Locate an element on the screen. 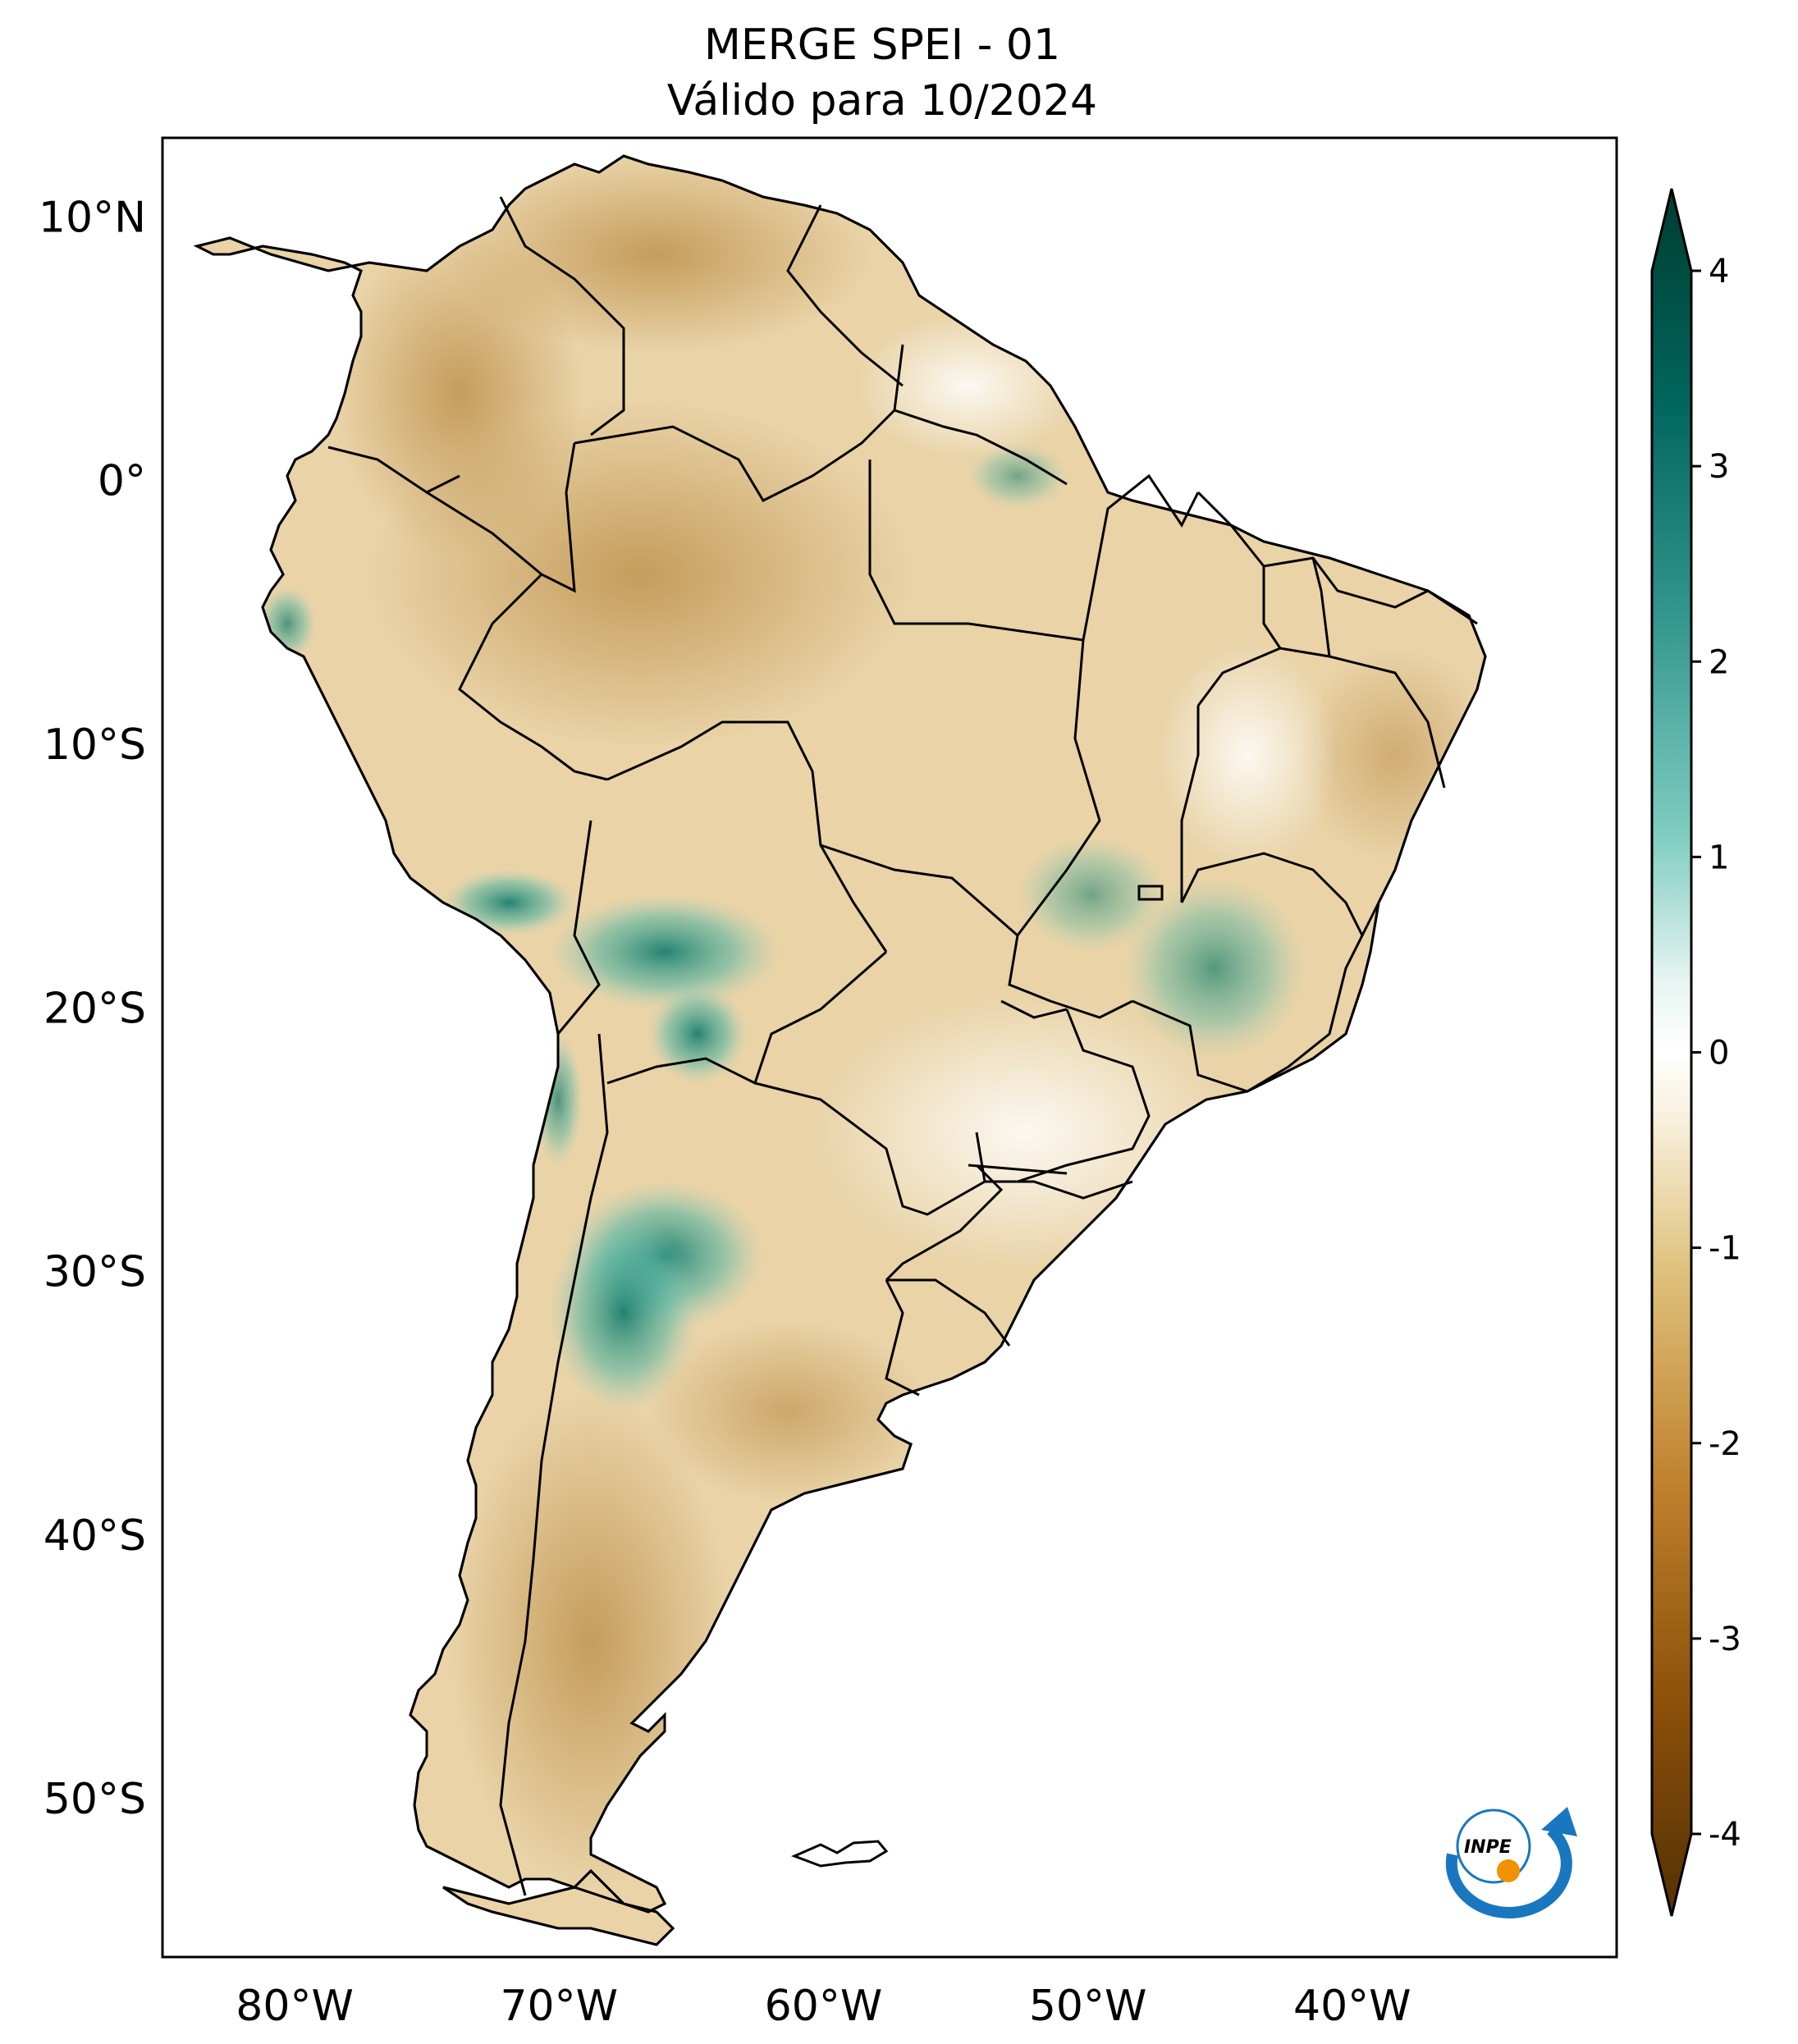 The image size is (1798, 2044). logo-sun-icon is located at coordinates (1508, 1870).